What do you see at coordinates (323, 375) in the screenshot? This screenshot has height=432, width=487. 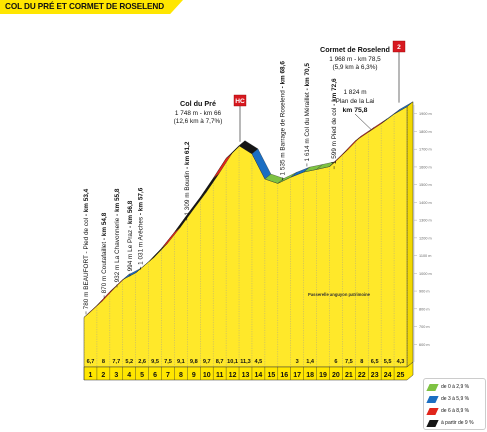 I see `km-tick-label: 19` at bounding box center [323, 375].